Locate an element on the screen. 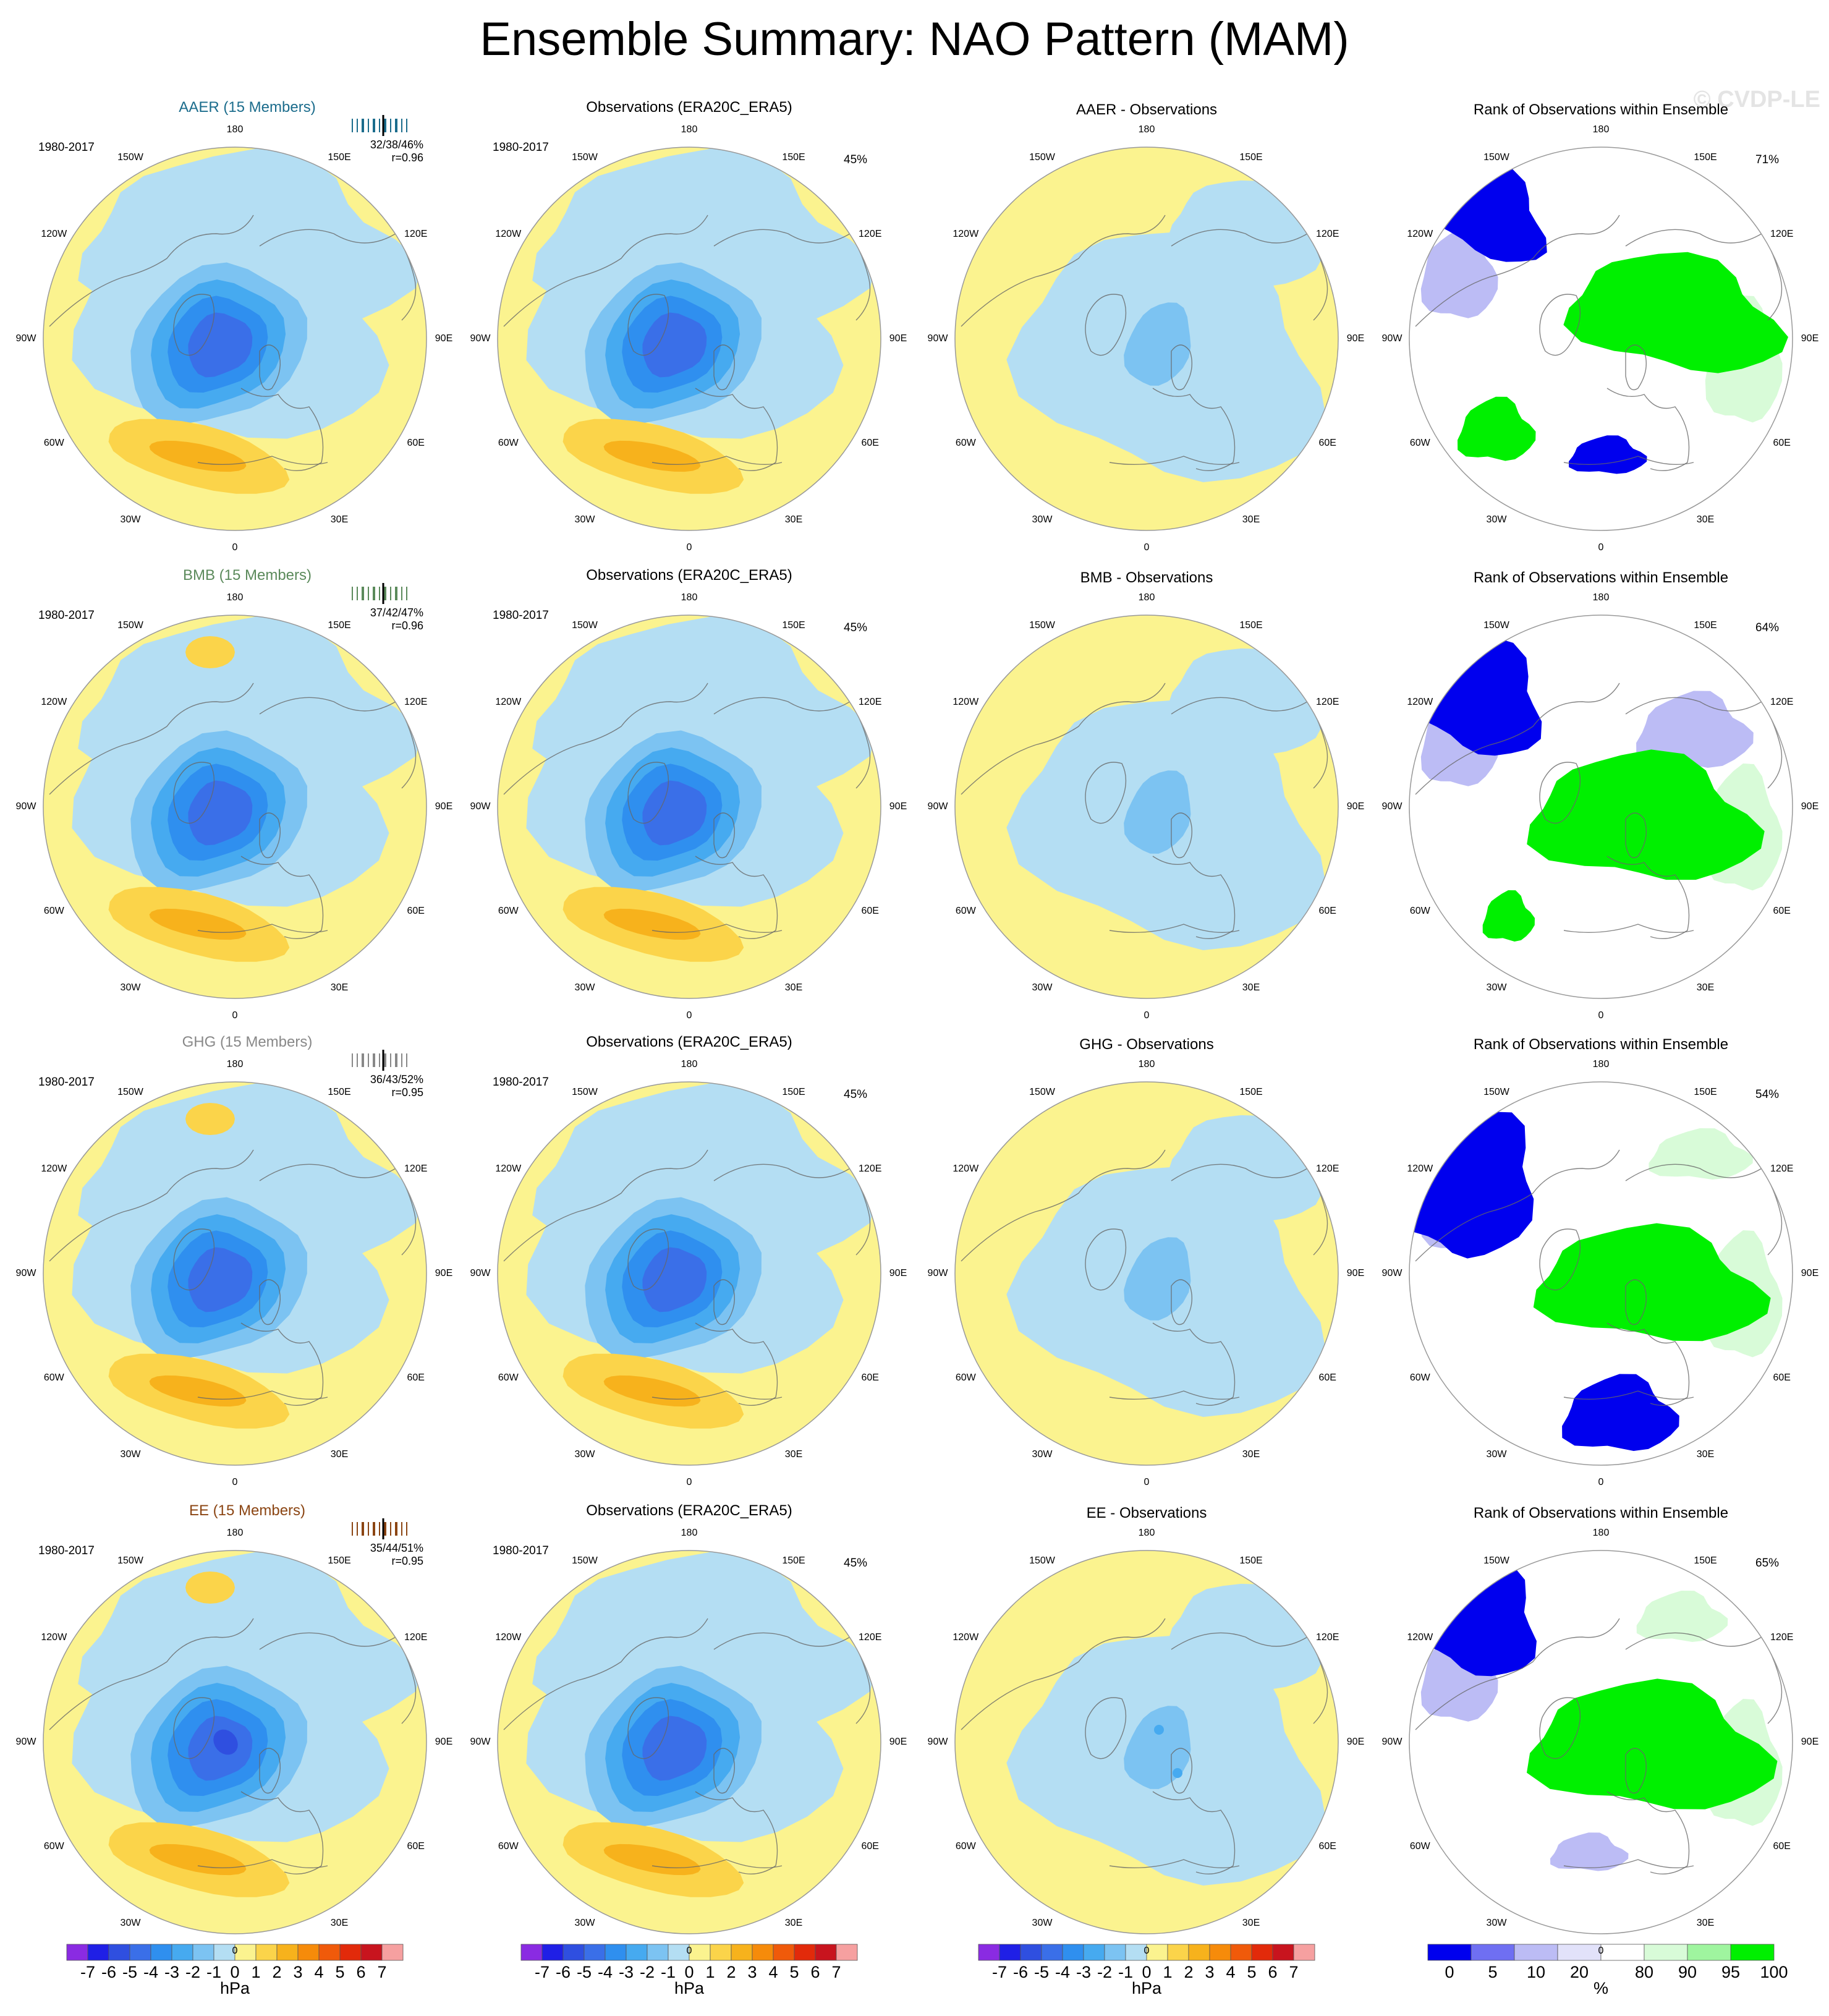 The height and width of the screenshot is (2016, 1829). colorbar-tick-label: -6 is located at coordinates (109, 1972).